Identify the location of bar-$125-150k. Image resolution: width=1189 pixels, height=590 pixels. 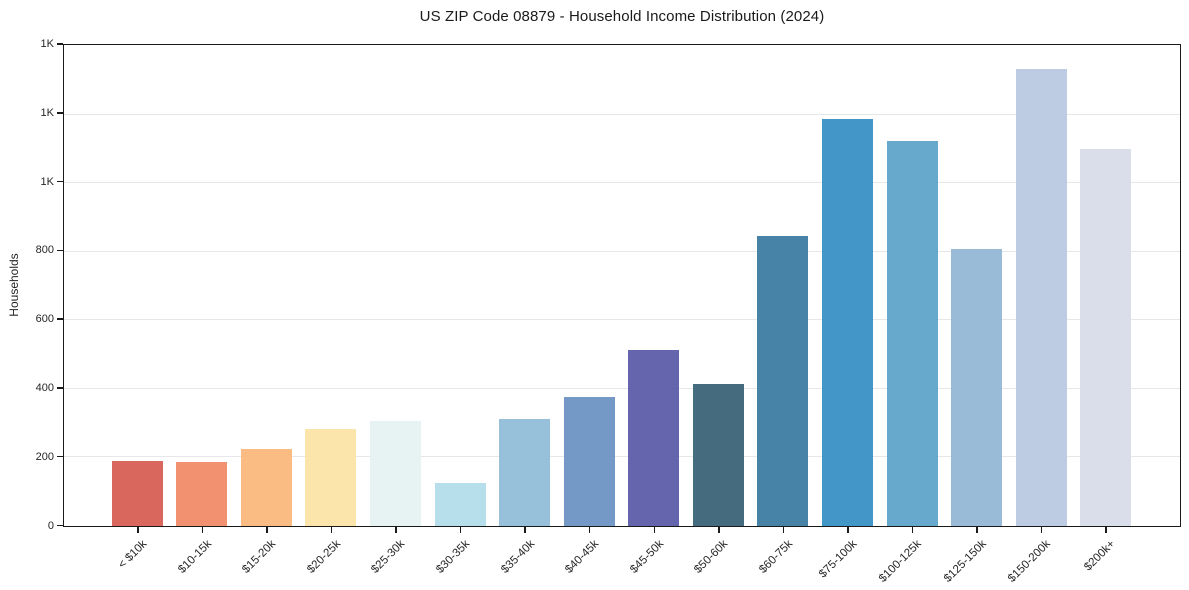
(977, 387).